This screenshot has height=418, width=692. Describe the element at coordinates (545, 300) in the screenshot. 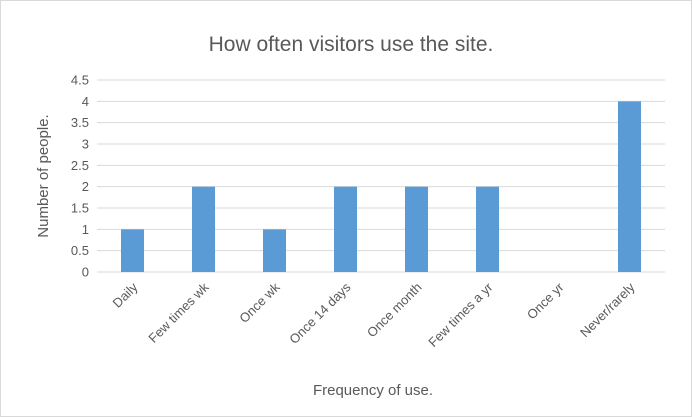

I see `x-tick-label: Once yr` at that location.